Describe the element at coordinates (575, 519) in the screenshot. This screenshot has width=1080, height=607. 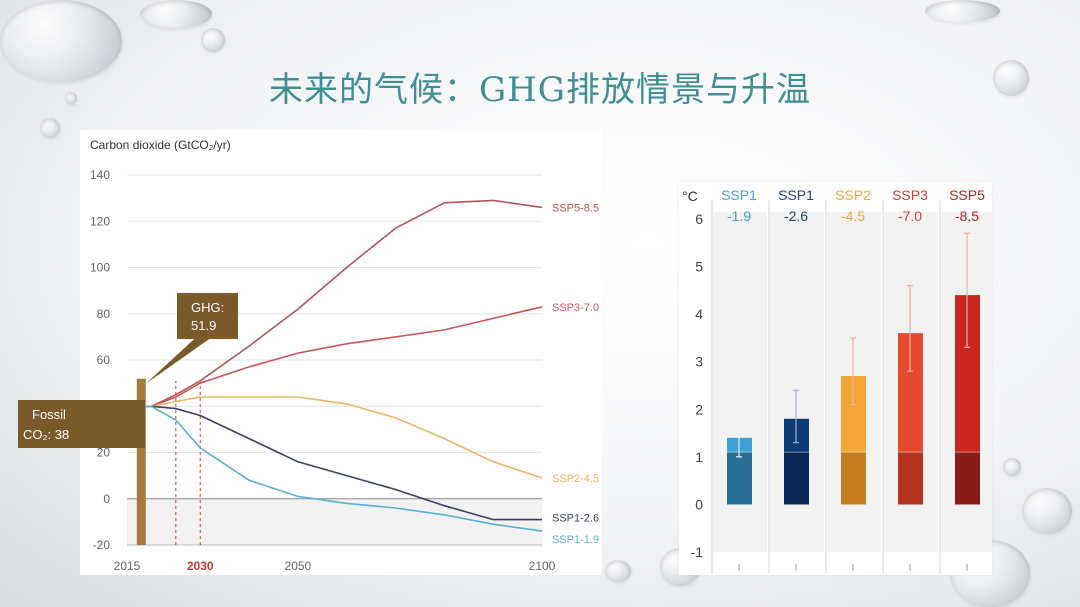
I see `series-label: SSP1-2.6` at that location.